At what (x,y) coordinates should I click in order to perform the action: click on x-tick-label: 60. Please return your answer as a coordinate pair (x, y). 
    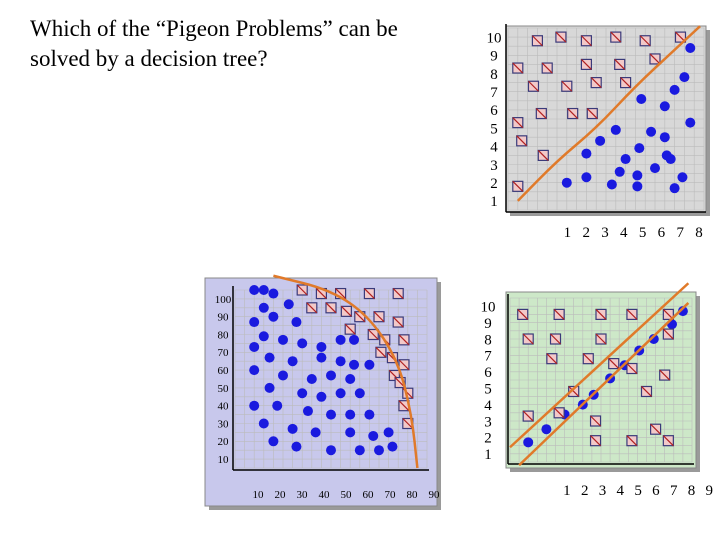
    Looking at the image, I should click on (369, 495).